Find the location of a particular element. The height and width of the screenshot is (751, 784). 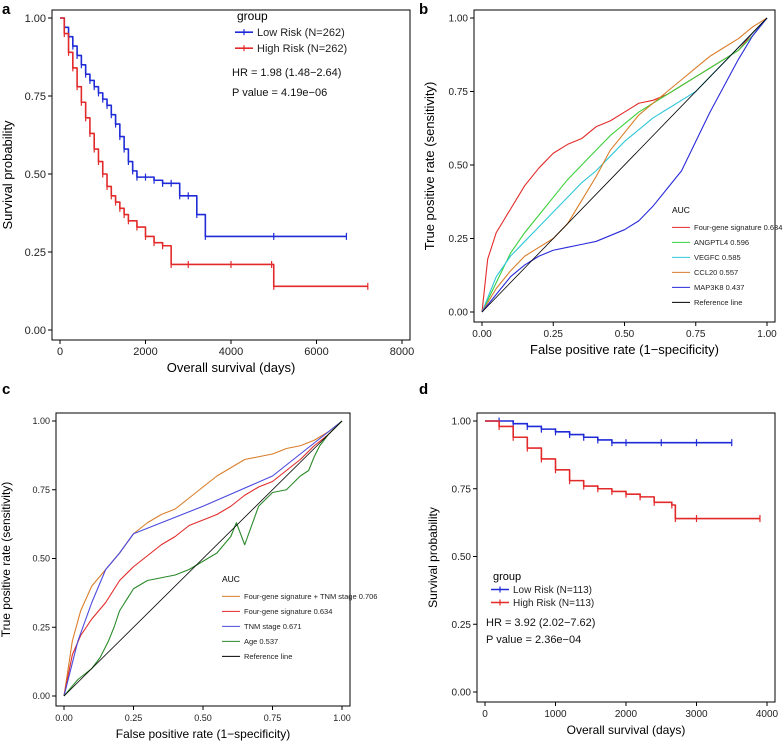

hazard-ratio-text: HR = 3.92 (2.02−7.62) is located at coordinates (540, 623).